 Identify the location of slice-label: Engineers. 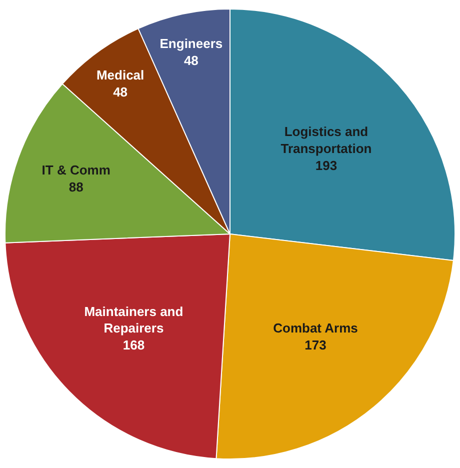
(191, 43).